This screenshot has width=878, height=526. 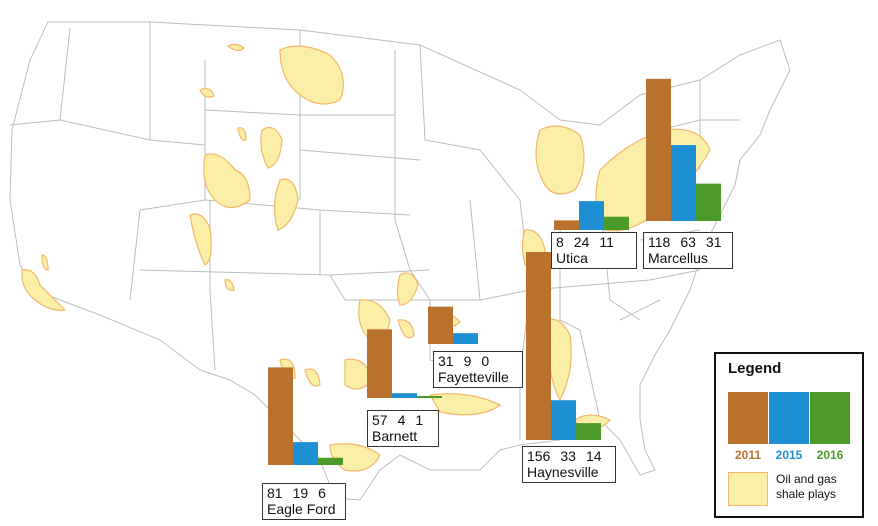 I want to click on bar-fayetteville-2011, so click(x=440, y=325).